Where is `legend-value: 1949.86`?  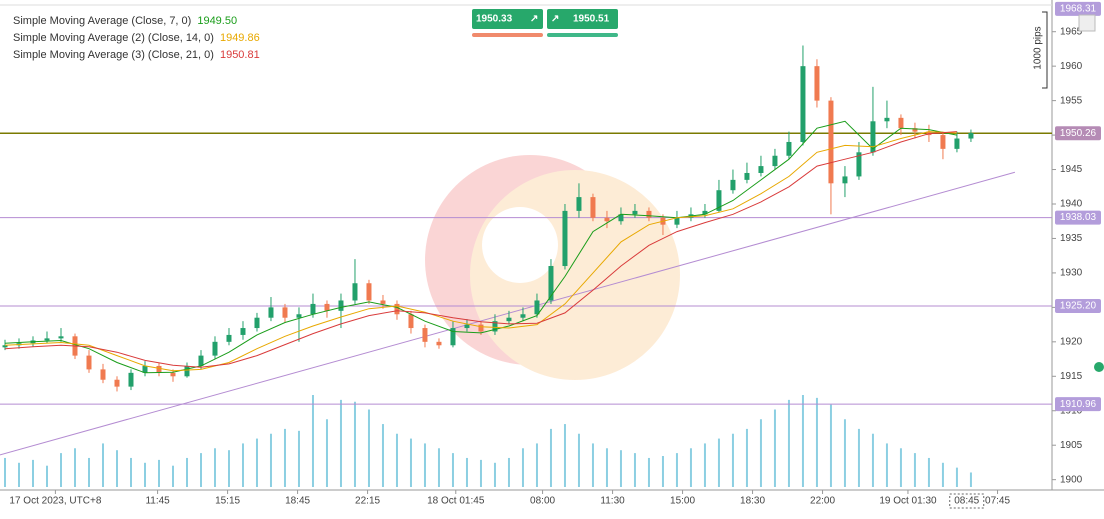 legend-value: 1949.86 is located at coordinates (240, 38).